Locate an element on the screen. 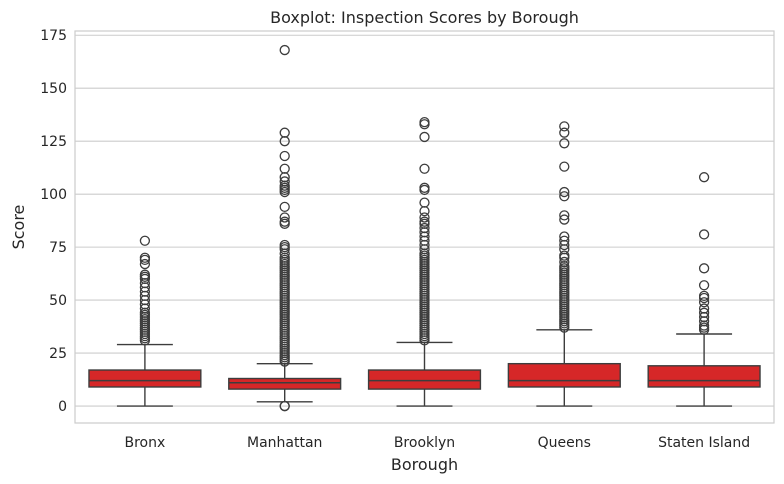 The height and width of the screenshot is (484, 784). chart-title: Boxplot: Inspection Scores by Borough is located at coordinates (424, 17).